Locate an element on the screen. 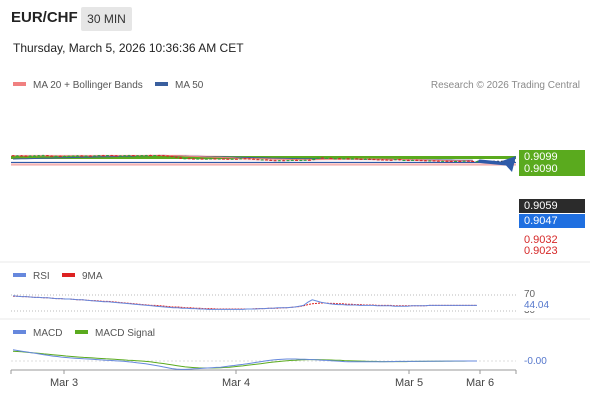  x-axis-ticks is located at coordinates (263, 372).